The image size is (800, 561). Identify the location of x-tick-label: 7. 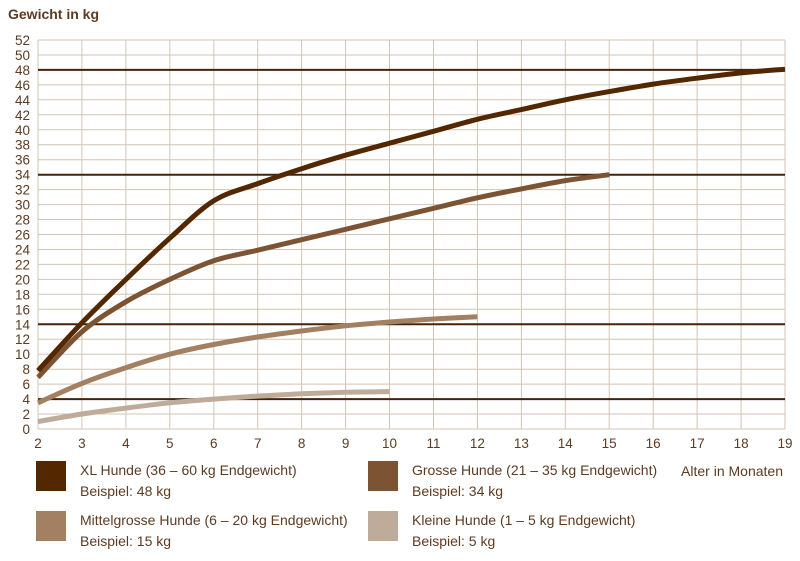
(258, 443).